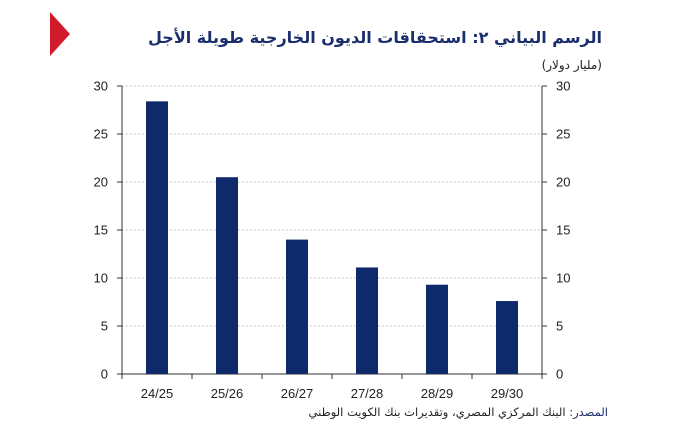  Describe the element at coordinates (588, 412) in the screenshot. I see `source-label: المصدر:` at that location.